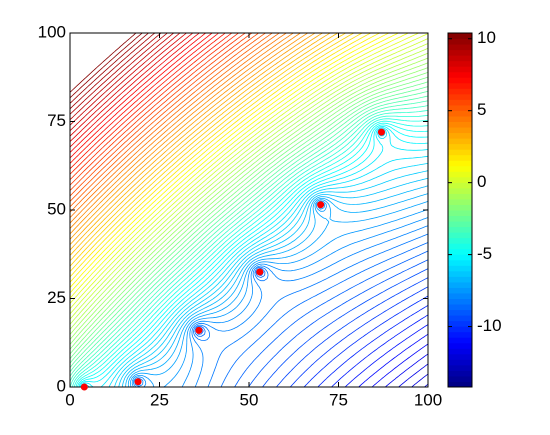 The width and height of the screenshot is (550, 435). Describe the element at coordinates (56, 120) in the screenshot. I see `y-tick-label: 75` at that location.